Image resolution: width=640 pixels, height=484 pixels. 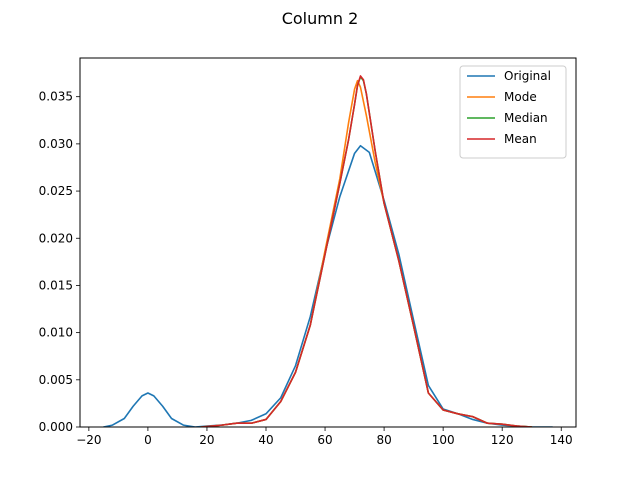 What do you see at coordinates (56, 191) in the screenshot?
I see `y-tick-label: 0.025` at bounding box center [56, 191].